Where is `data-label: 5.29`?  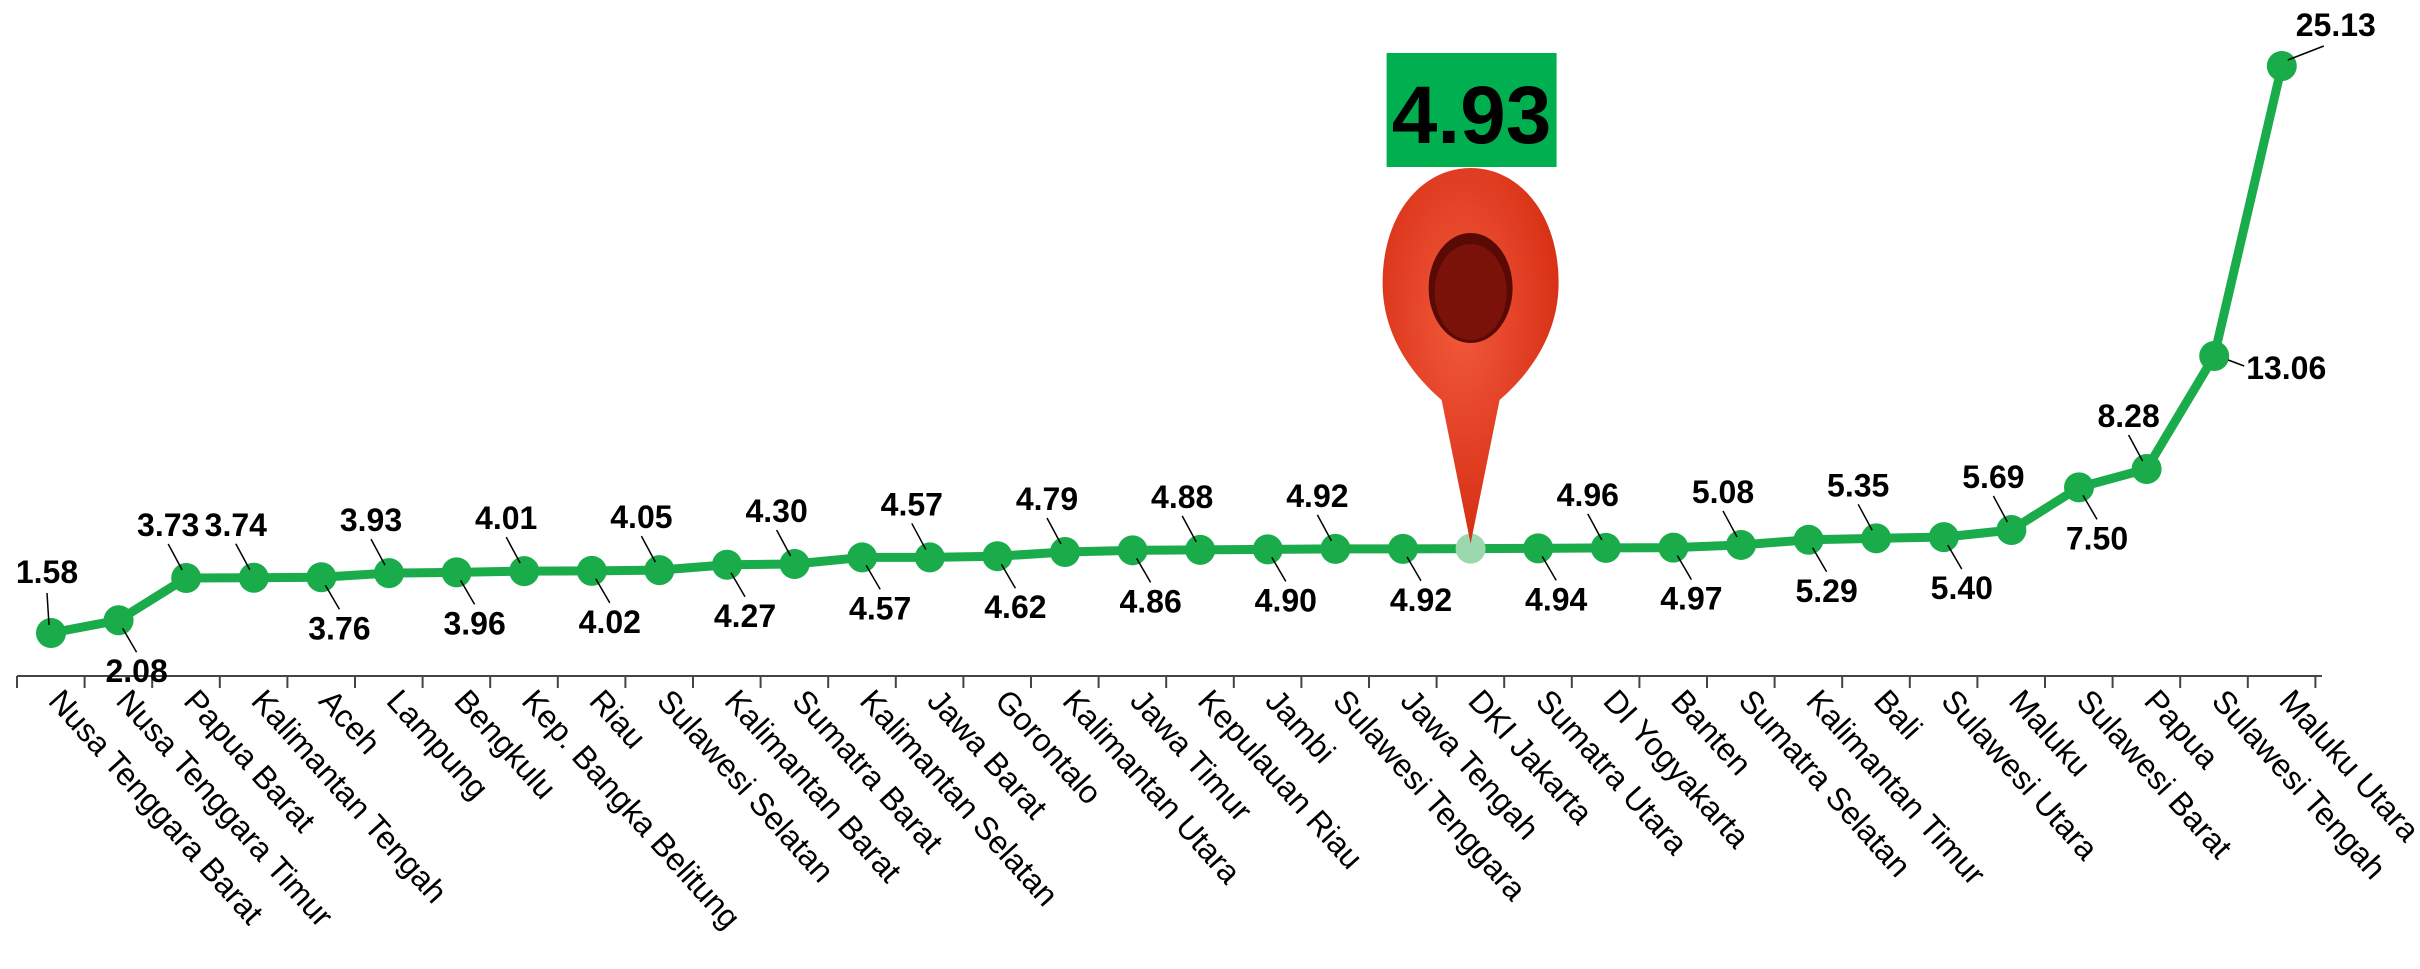 data-label: 5.29 is located at coordinates (1826, 591).